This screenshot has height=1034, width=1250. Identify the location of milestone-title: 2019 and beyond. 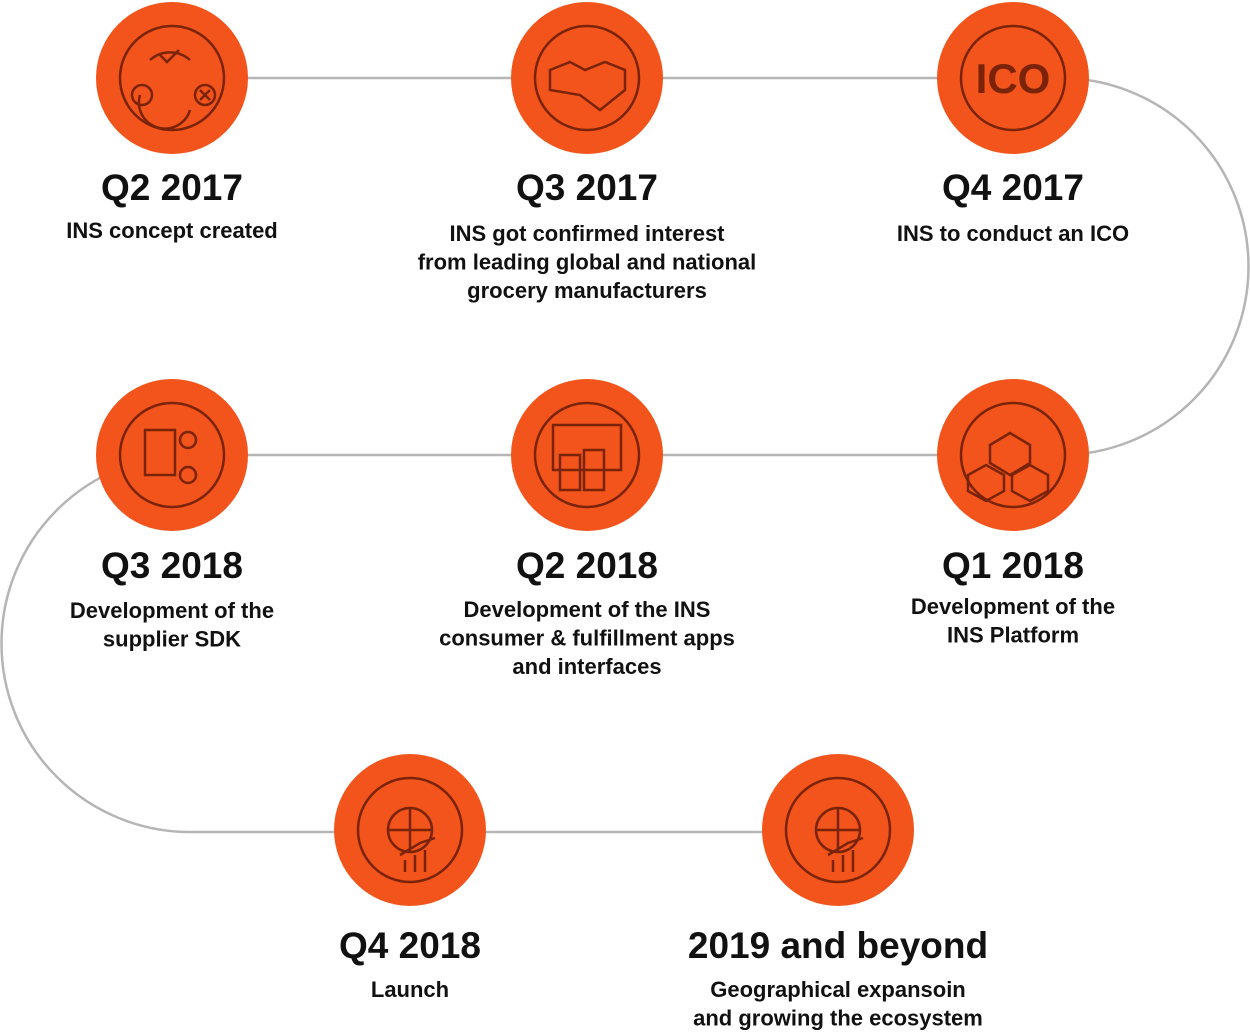
(838, 945).